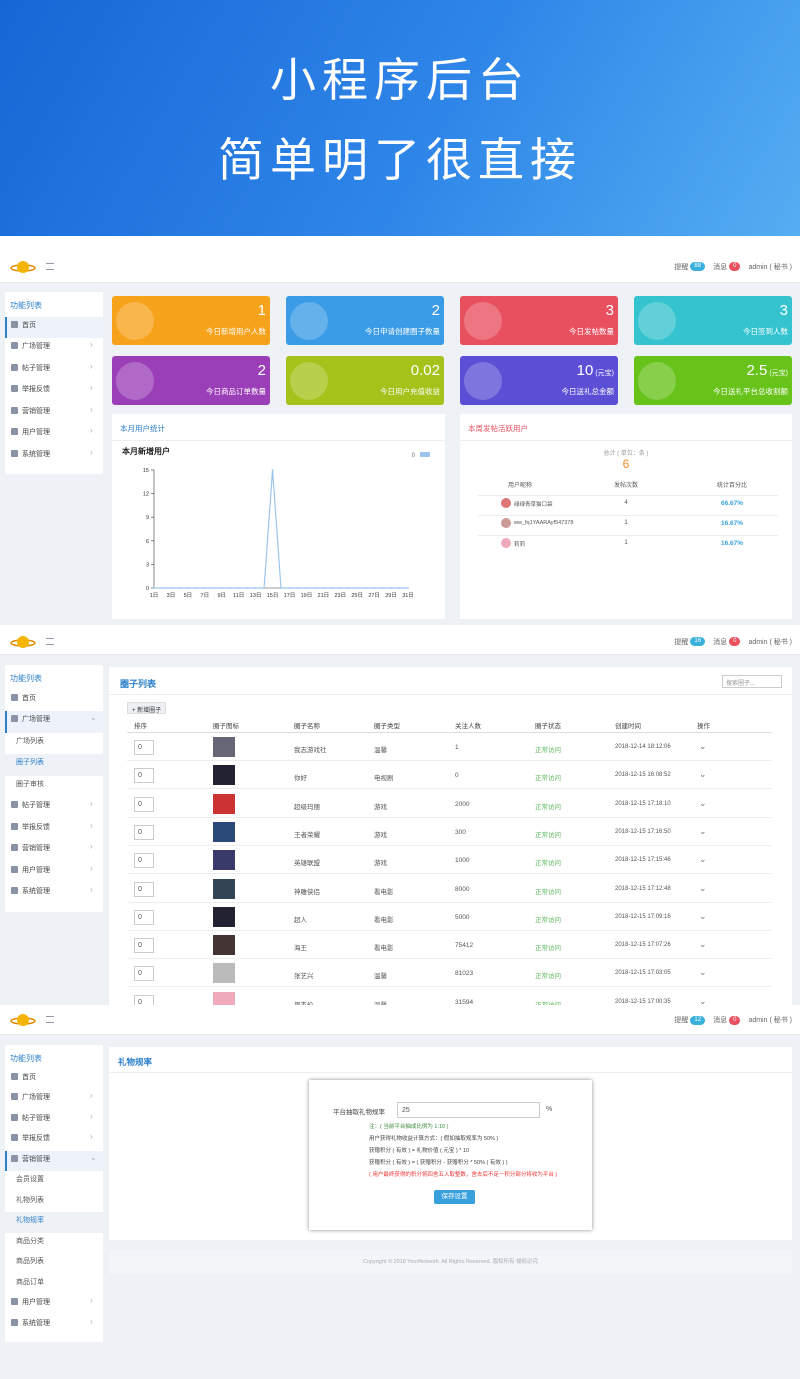 This screenshot has height=1379, width=800. What do you see at coordinates (757, 370) in the screenshot?
I see `card-value: 2.5` at bounding box center [757, 370].